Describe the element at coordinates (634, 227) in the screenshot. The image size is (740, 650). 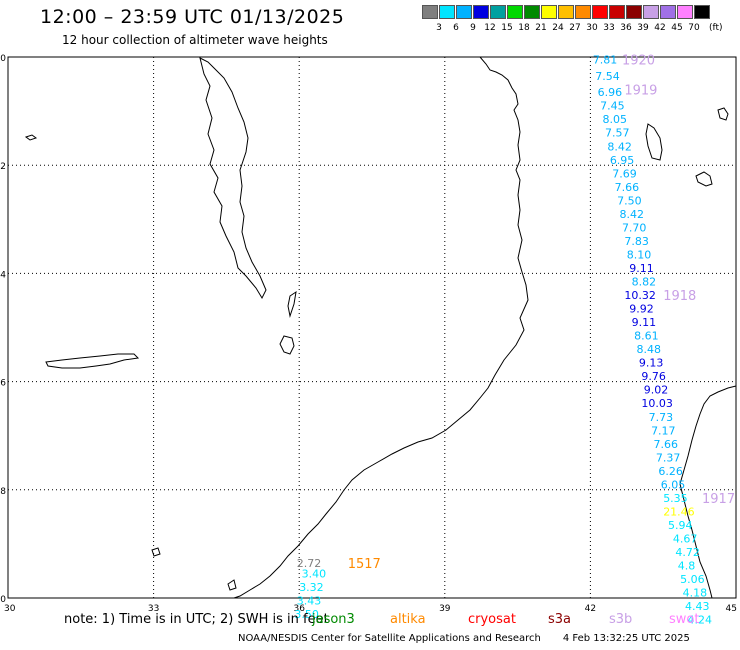
I see `wave-height-value: 7.70` at that location.